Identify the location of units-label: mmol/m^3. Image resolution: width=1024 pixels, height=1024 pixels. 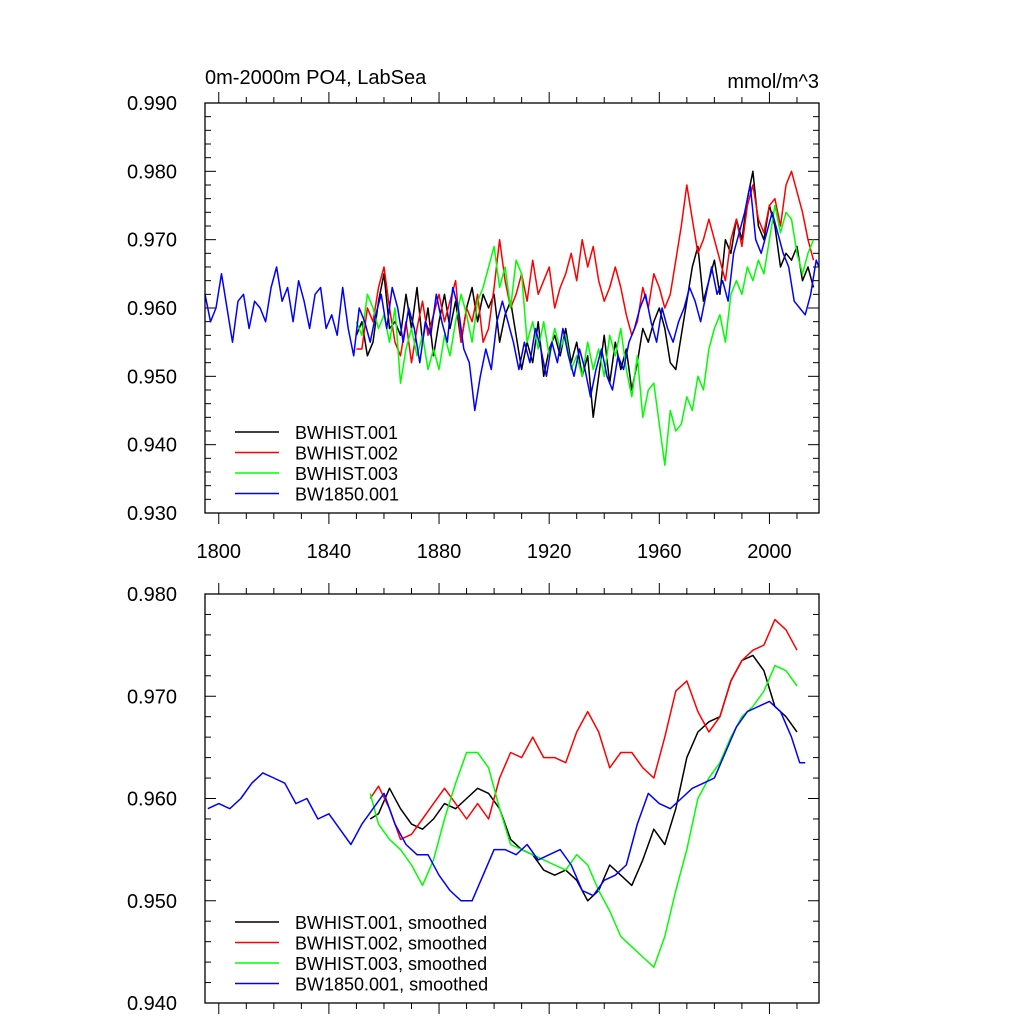
(773, 82).